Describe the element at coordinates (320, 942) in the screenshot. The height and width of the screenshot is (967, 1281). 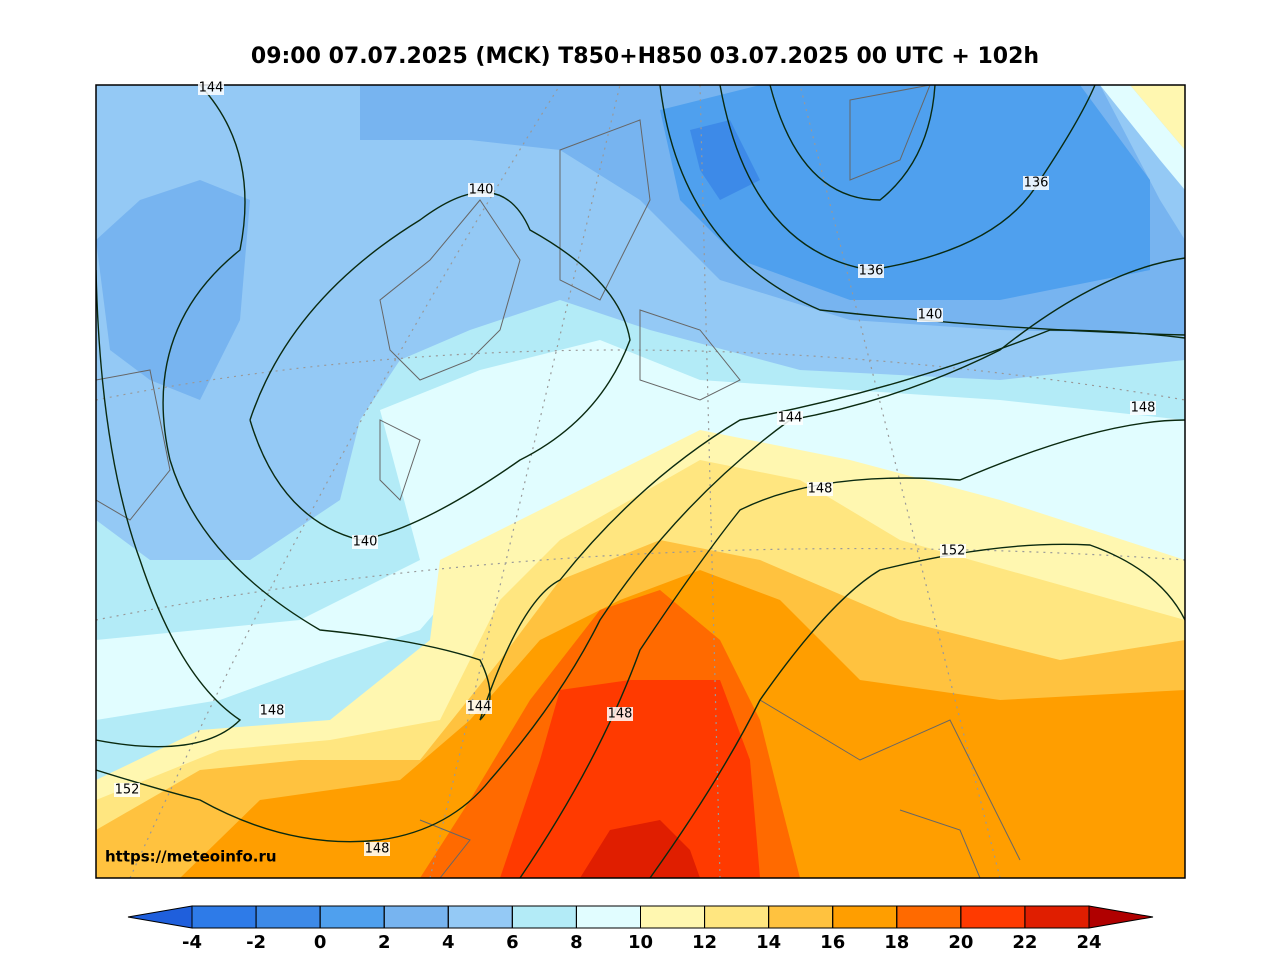
I see `colorbar-tick-label: 0` at that location.